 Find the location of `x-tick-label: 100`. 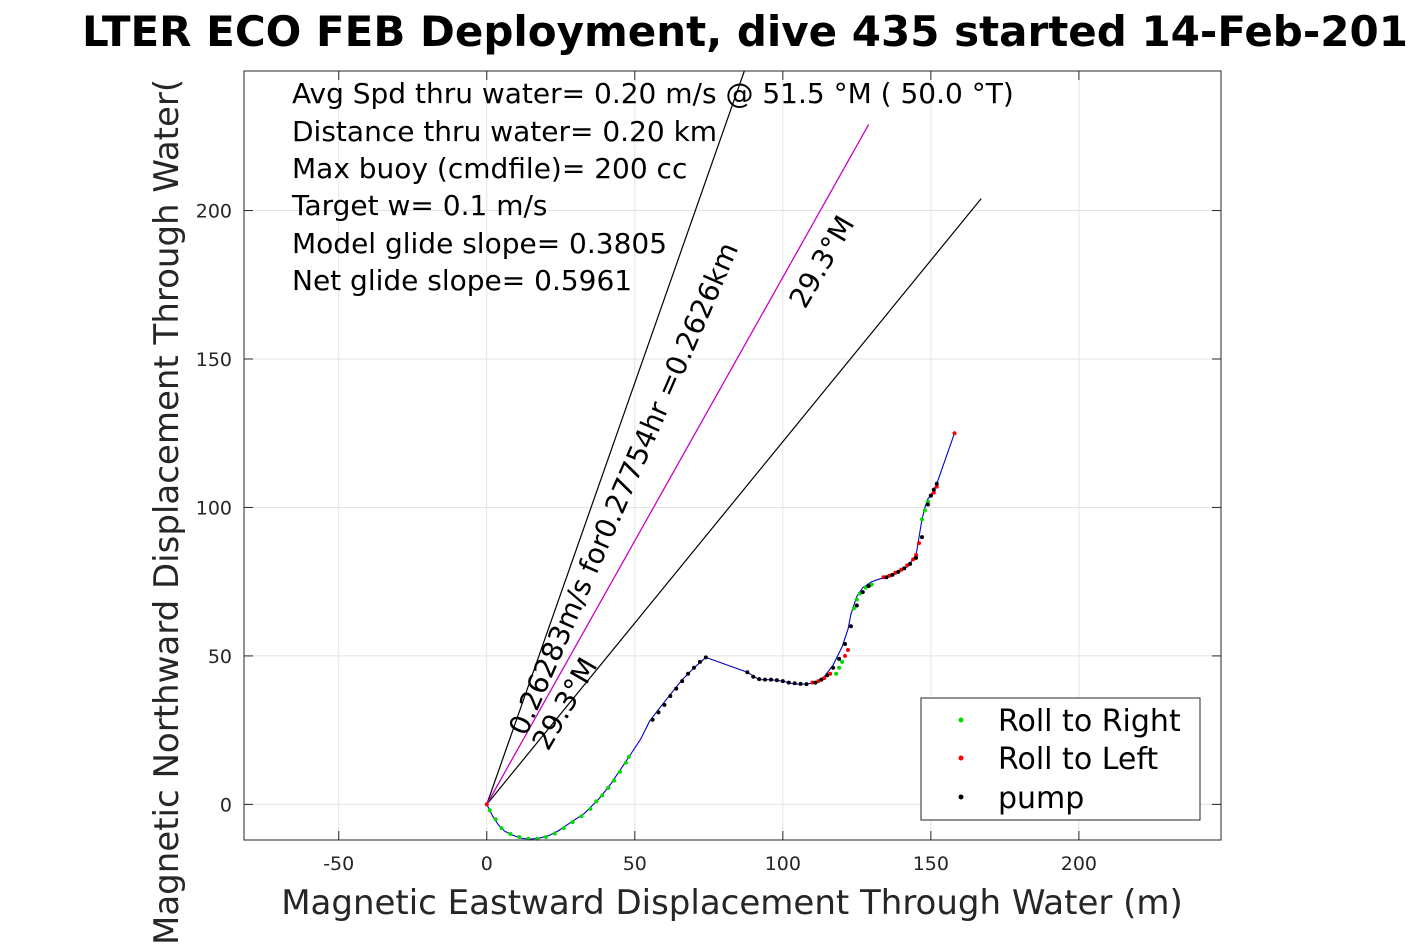

x-tick-label: 100 is located at coordinates (783, 864).